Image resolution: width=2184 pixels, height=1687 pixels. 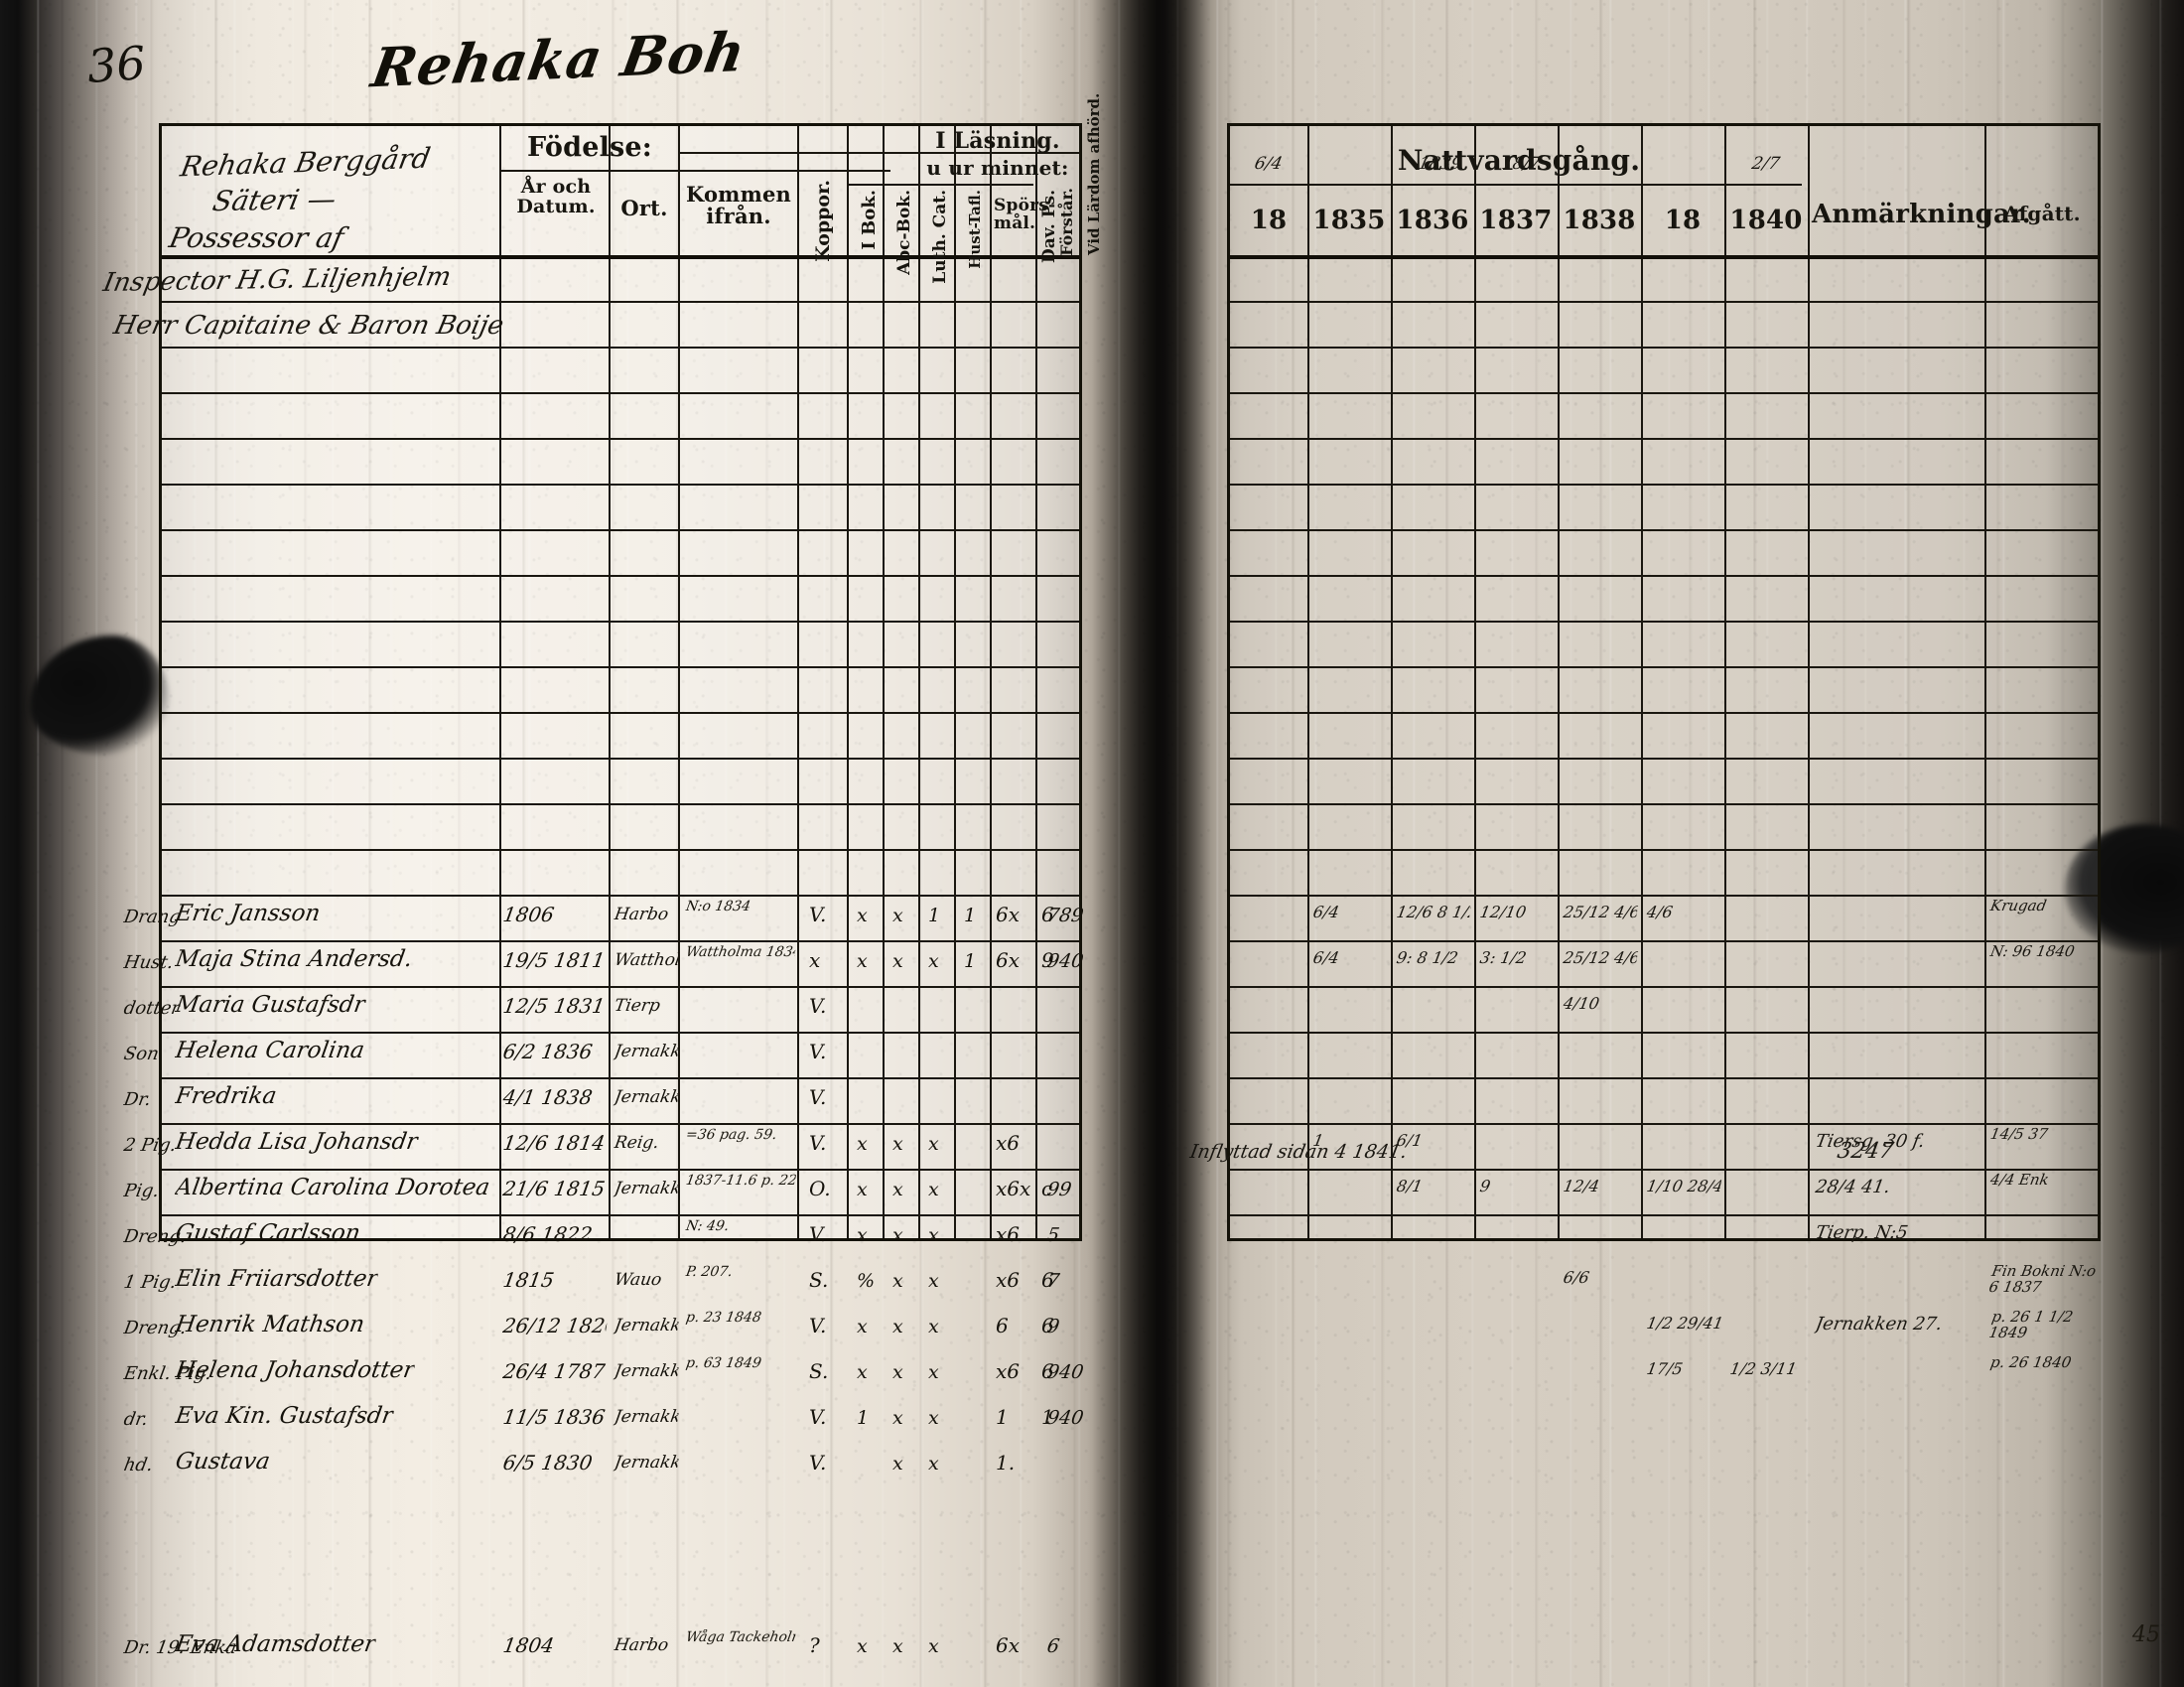 What do you see at coordinates (1862, 1232) in the screenshot?
I see `remarks-cell-7: Tierp. N:5` at bounding box center [1862, 1232].